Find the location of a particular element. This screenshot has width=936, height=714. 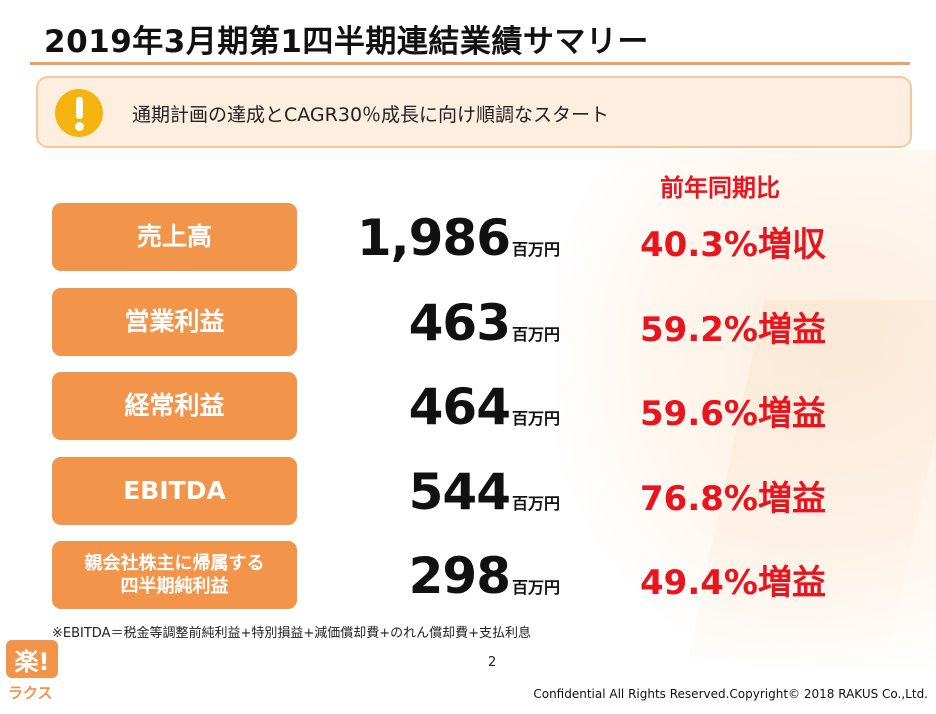

page-number: 2 is located at coordinates (492, 662).